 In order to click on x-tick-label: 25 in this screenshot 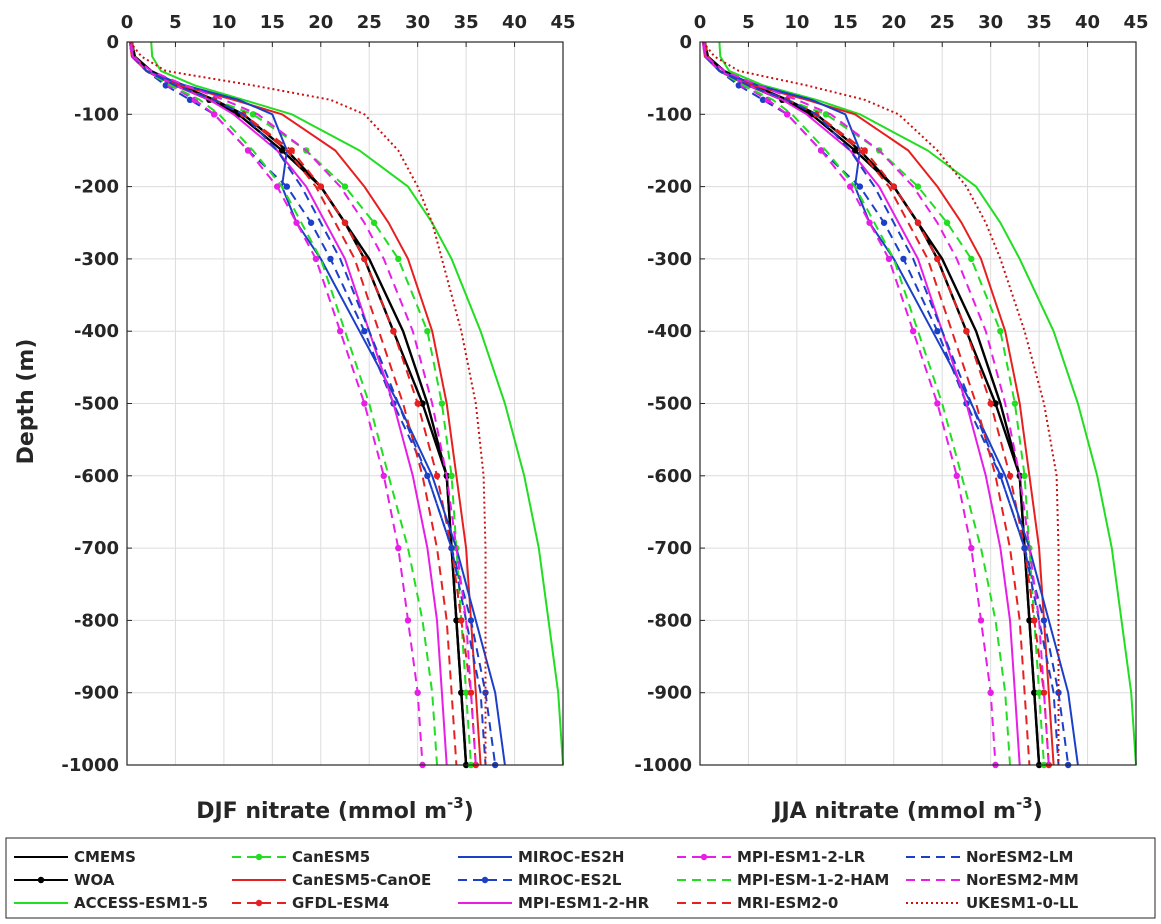, I will do `click(369, 22)`.